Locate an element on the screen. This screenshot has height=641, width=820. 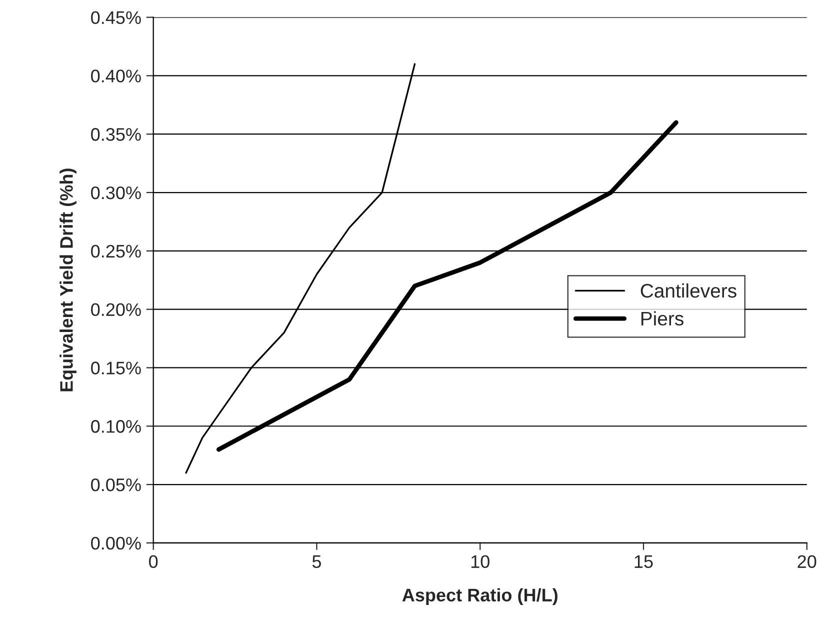
x-tick-label: 5 is located at coordinates (316, 561).